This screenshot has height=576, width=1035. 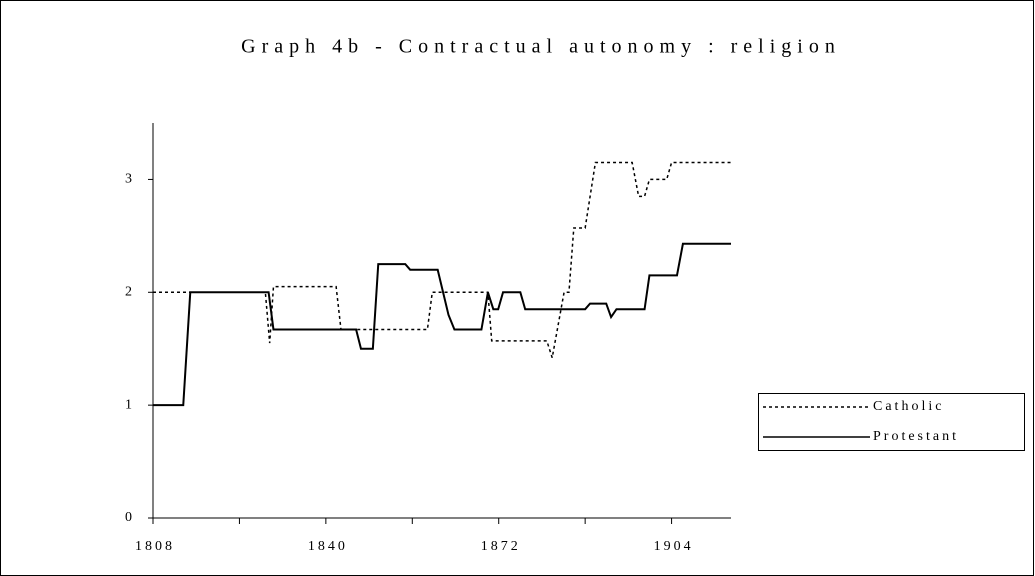 I want to click on legend-label: Catholic, so click(x=908, y=406).